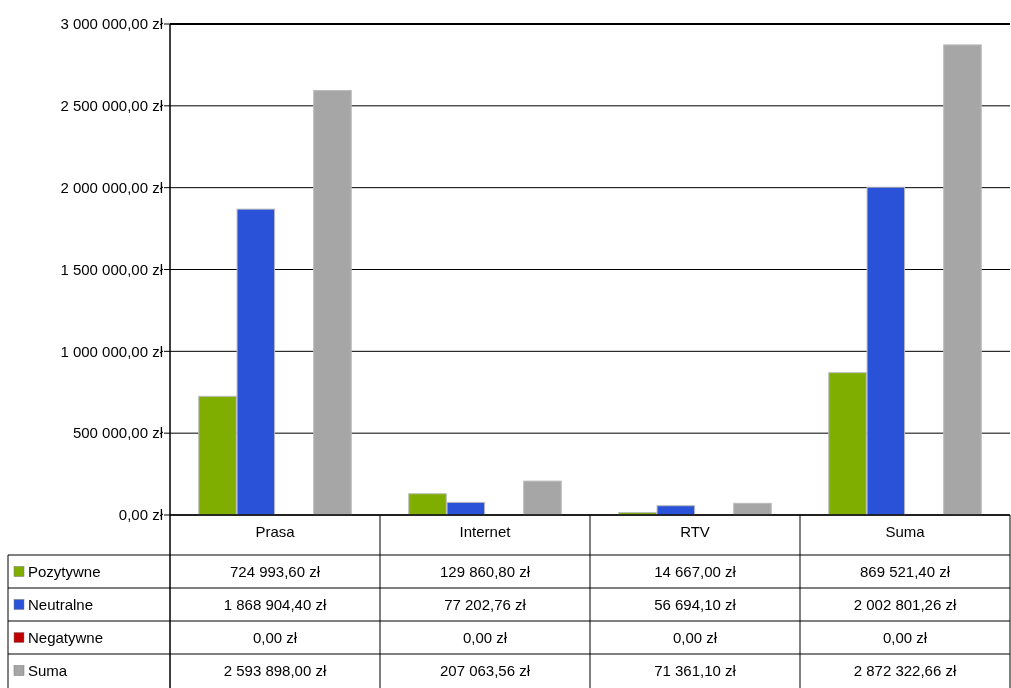 This screenshot has width=1011, height=688. What do you see at coordinates (905, 670) in the screenshot?
I see `data-label: 2 872 322,66 zł` at bounding box center [905, 670].